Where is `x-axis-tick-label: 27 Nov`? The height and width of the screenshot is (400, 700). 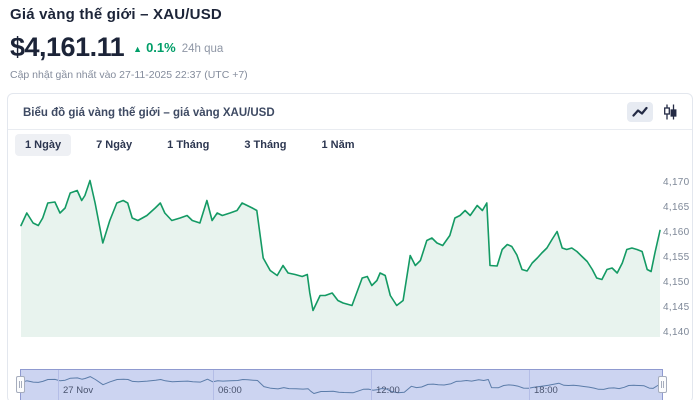
x-axis-tick-label: 27 Nov is located at coordinates (78, 390).